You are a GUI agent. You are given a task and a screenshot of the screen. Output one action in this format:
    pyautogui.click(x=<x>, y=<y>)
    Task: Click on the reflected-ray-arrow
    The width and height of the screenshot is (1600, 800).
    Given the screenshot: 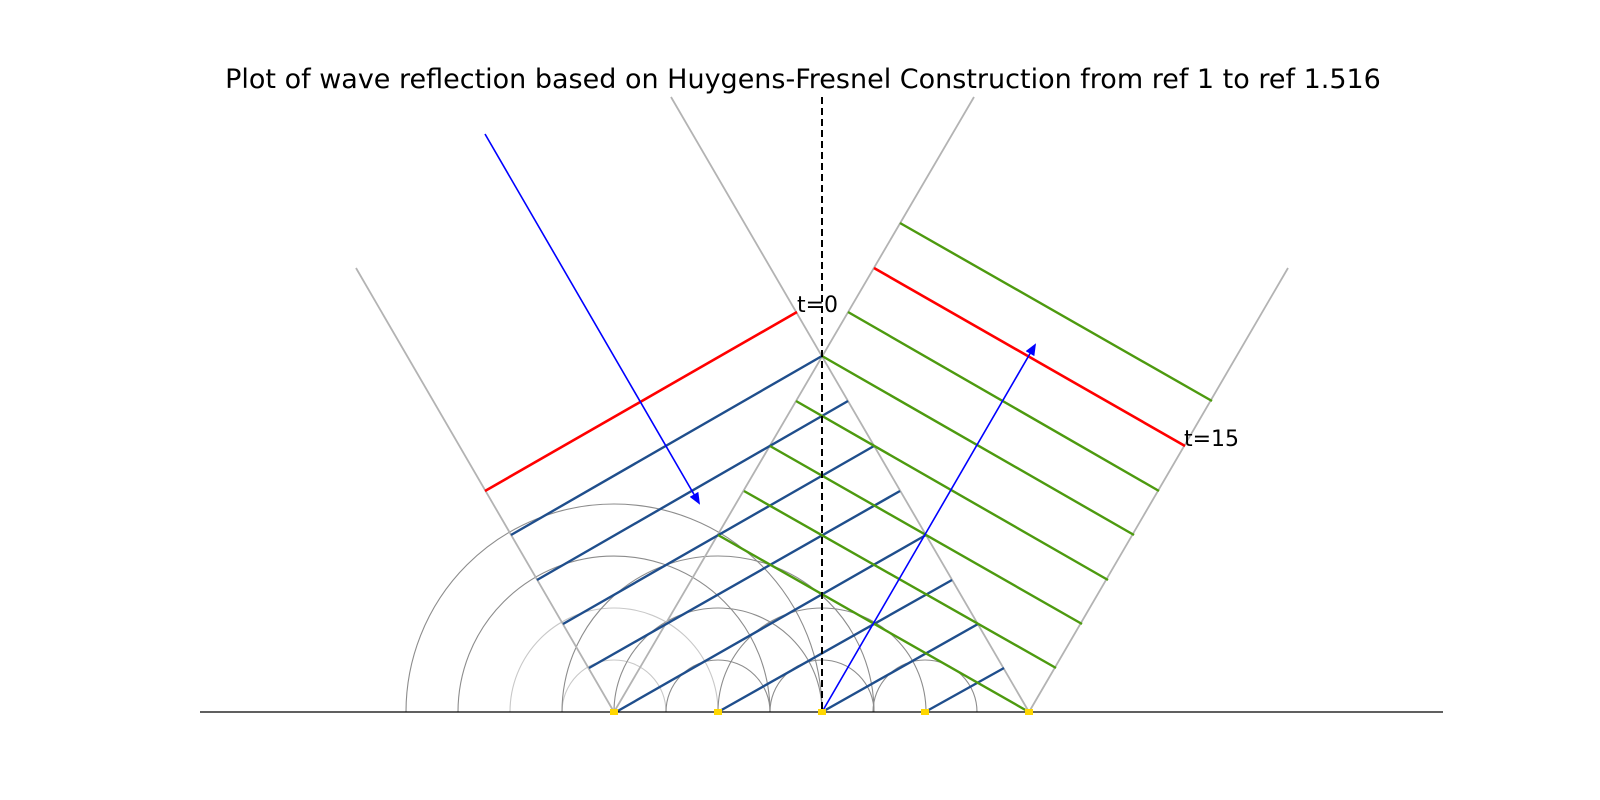 What is the action you would take?
    pyautogui.click(x=929, y=528)
    